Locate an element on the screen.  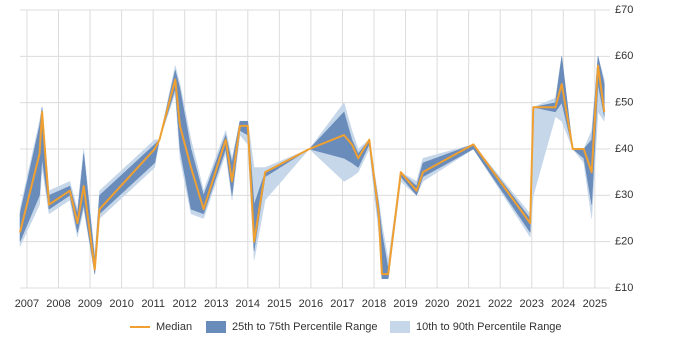
x-tick-label: 2018 is located at coordinates (374, 304).